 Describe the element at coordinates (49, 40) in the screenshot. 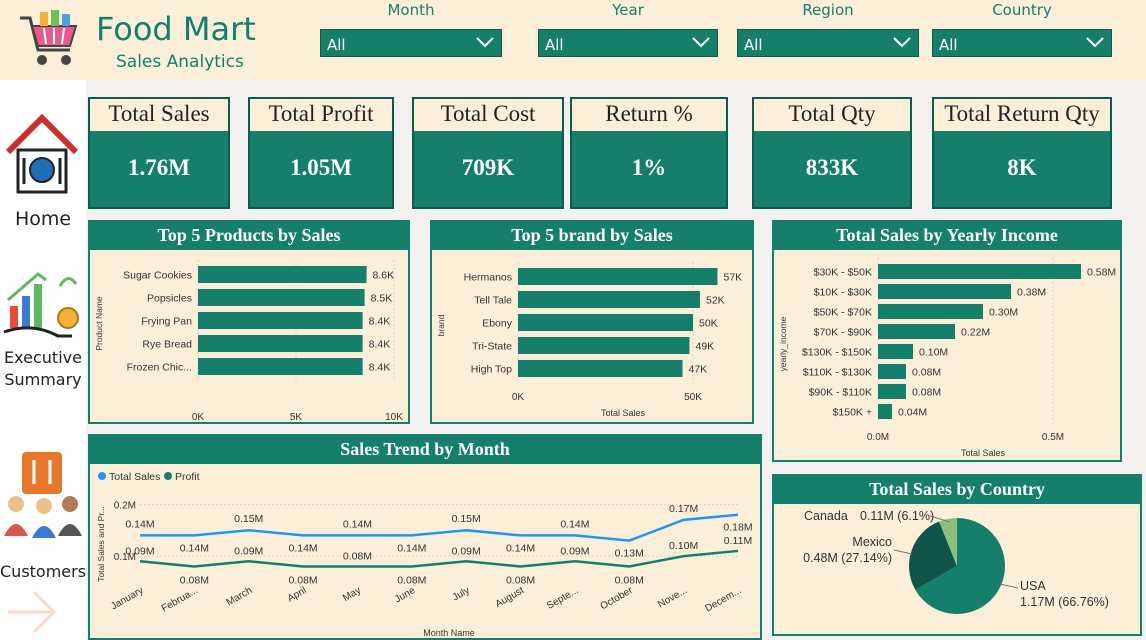

I see `cart-logo-icon` at that location.